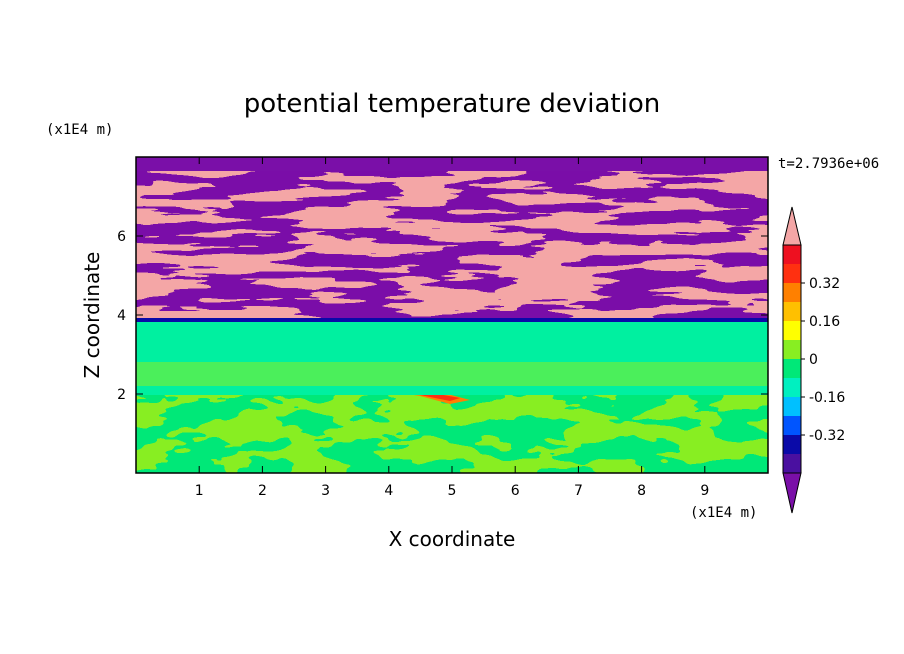 The image size is (904, 654). What do you see at coordinates (827, 398) in the screenshot?
I see `colorbar-label: -0.16` at bounding box center [827, 398].